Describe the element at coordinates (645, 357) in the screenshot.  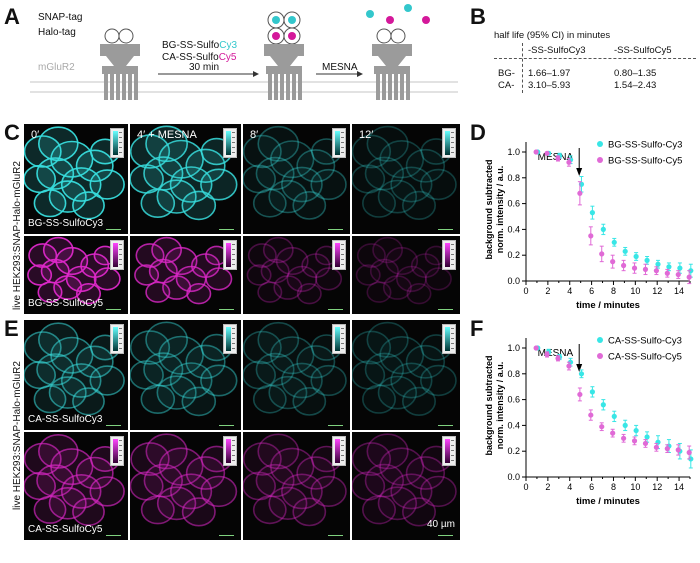
I see `legend-label: CA-SS-Sulfo-Cy5` at that location.